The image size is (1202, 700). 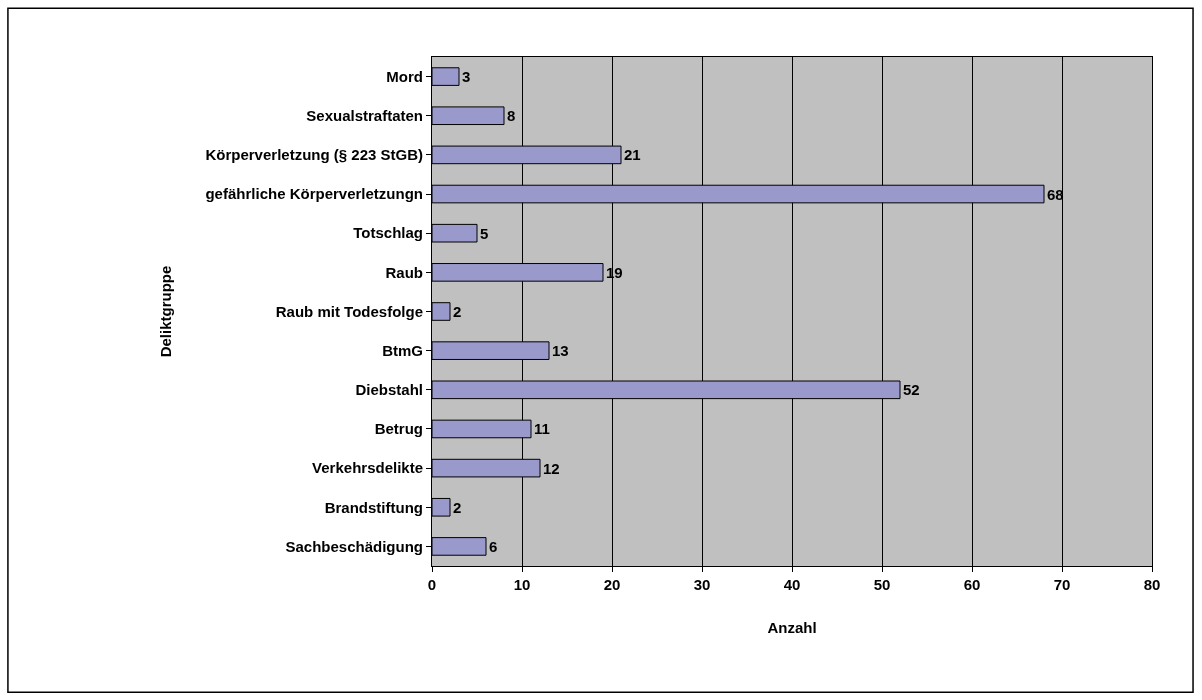 What do you see at coordinates (542, 429) in the screenshot?
I see `data-label: 11` at bounding box center [542, 429].